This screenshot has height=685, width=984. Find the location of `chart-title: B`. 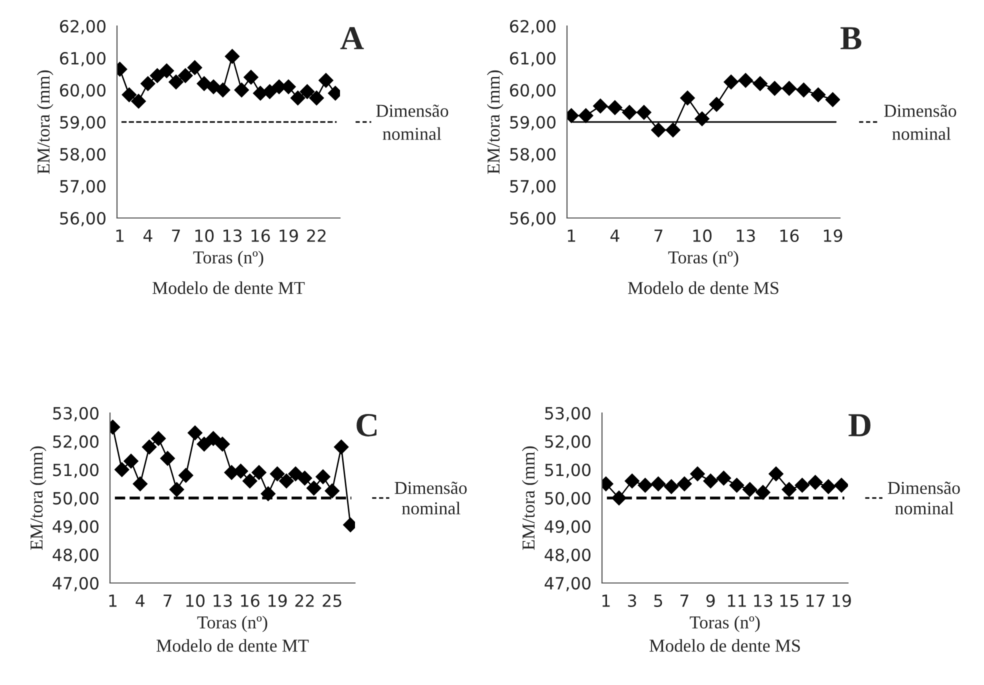

chart-title: B is located at coordinates (851, 38).